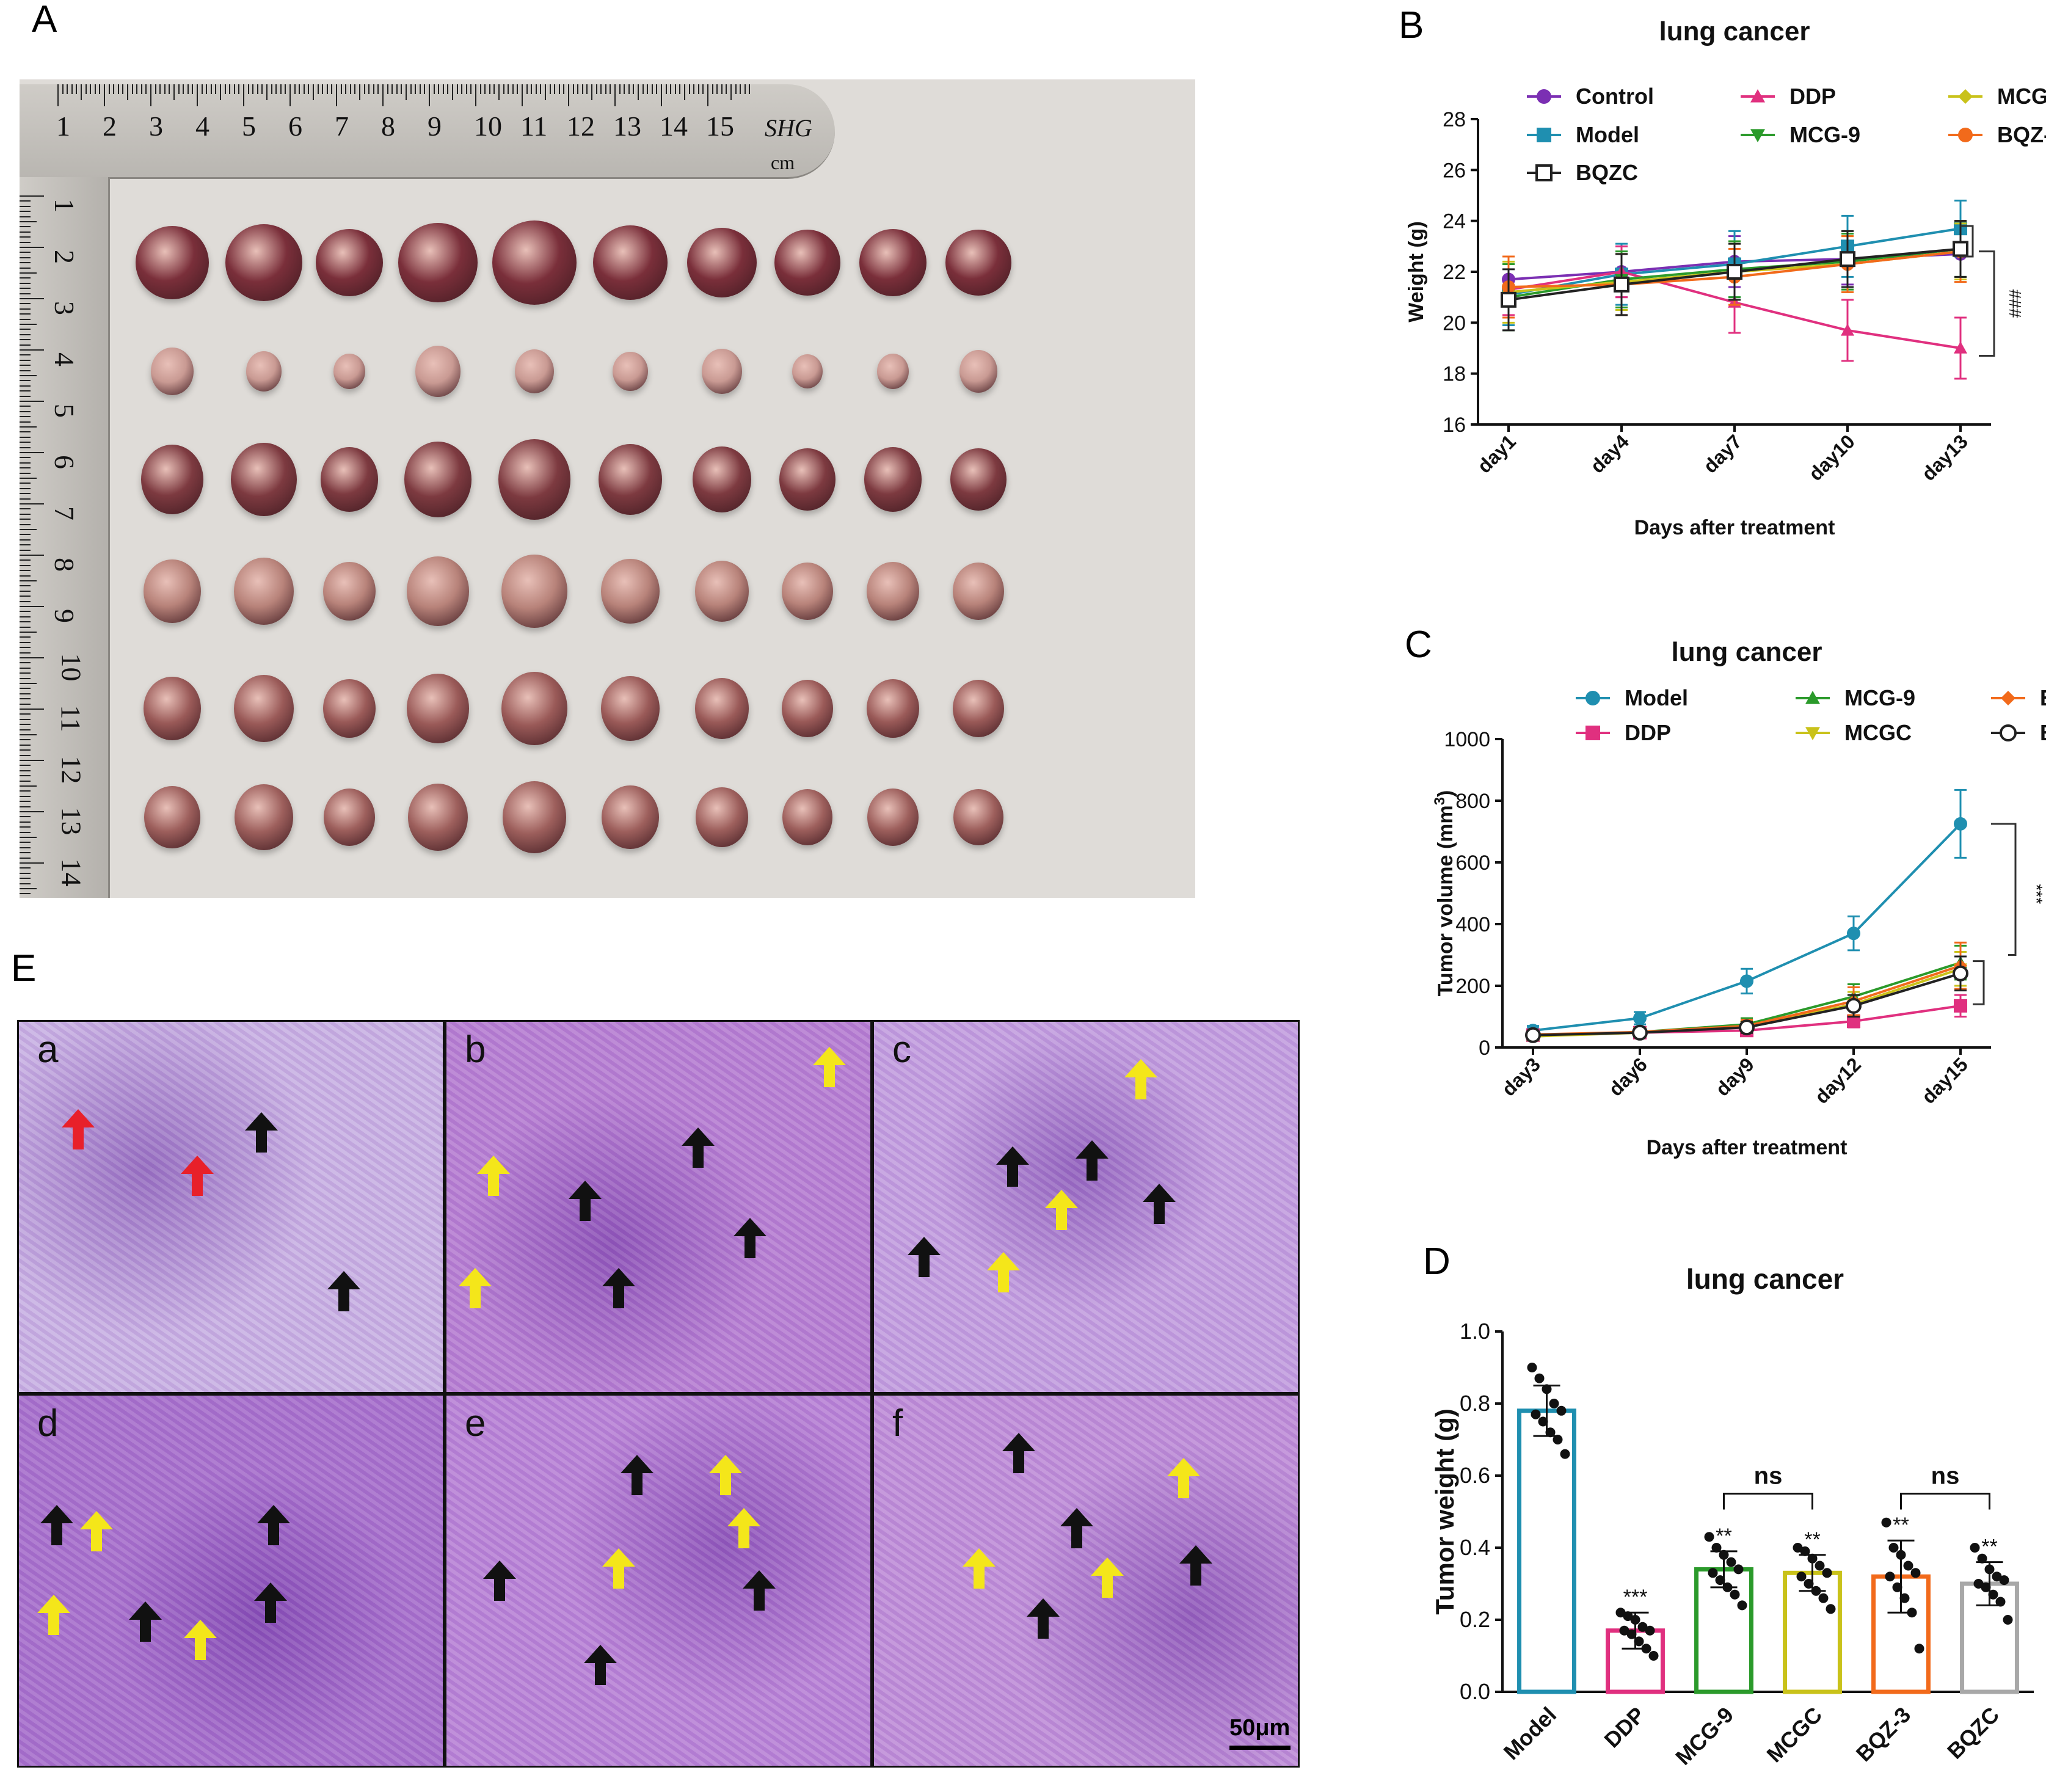 The image size is (2046, 1792). Describe the element at coordinates (1195, 498) in the screenshot. I see `group-label: MCG-9` at that location.